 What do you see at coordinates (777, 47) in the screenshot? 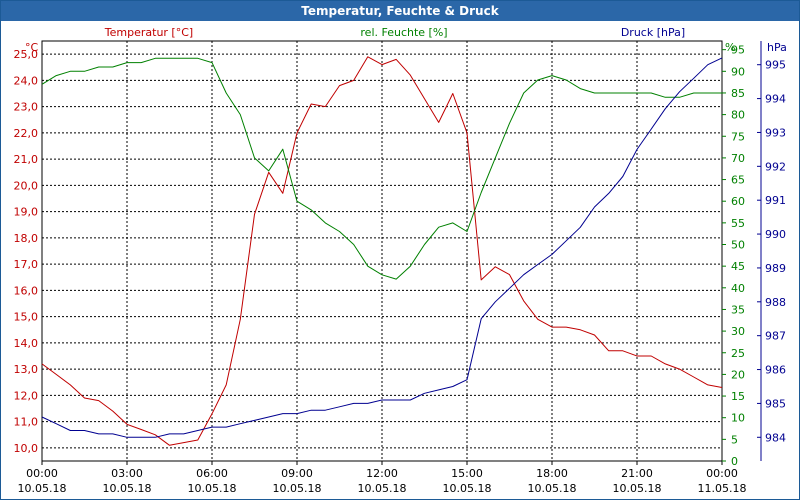
I see `pressure-unit-label: hPa` at bounding box center [777, 47].